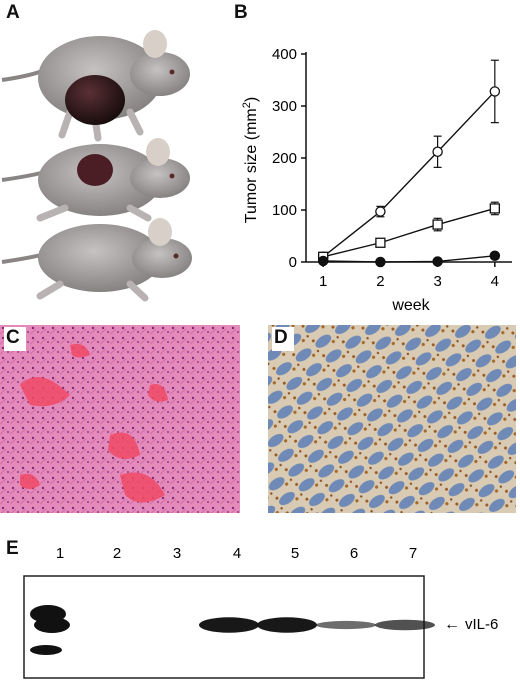  What do you see at coordinates (410, 305) in the screenshot?
I see `x-axis-label: week` at bounding box center [410, 305].